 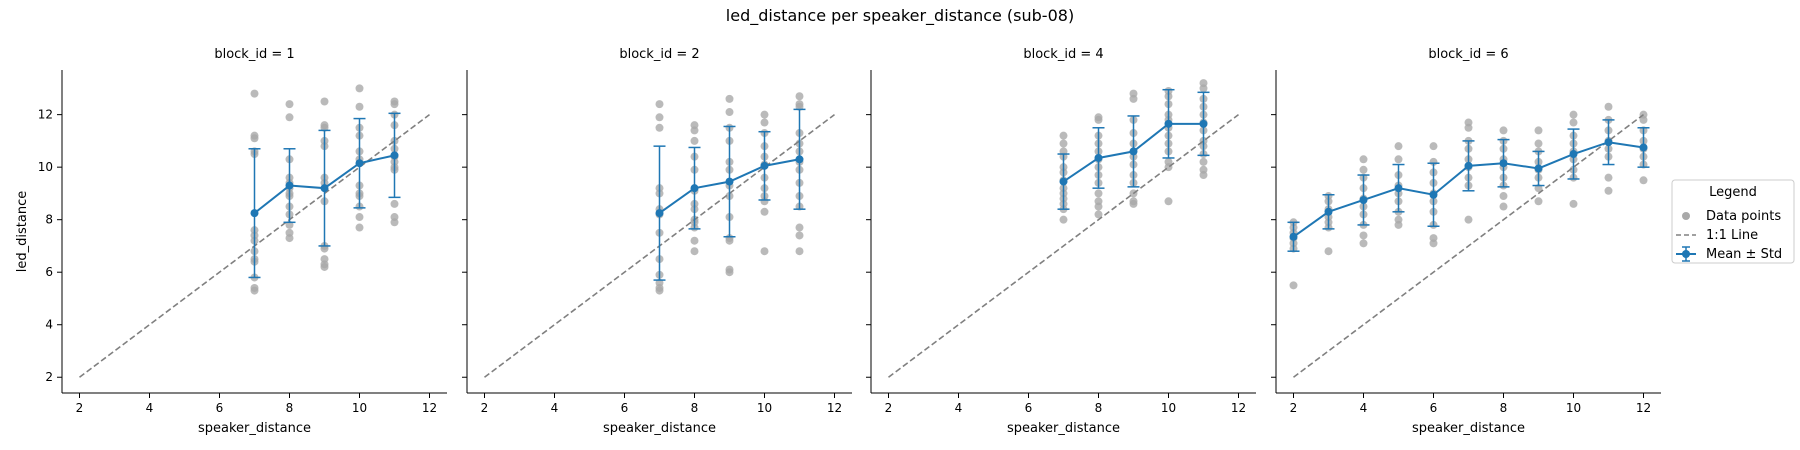 What do you see at coordinates (1743, 216) in the screenshot?
I see `legend-label: Data points` at bounding box center [1743, 216].